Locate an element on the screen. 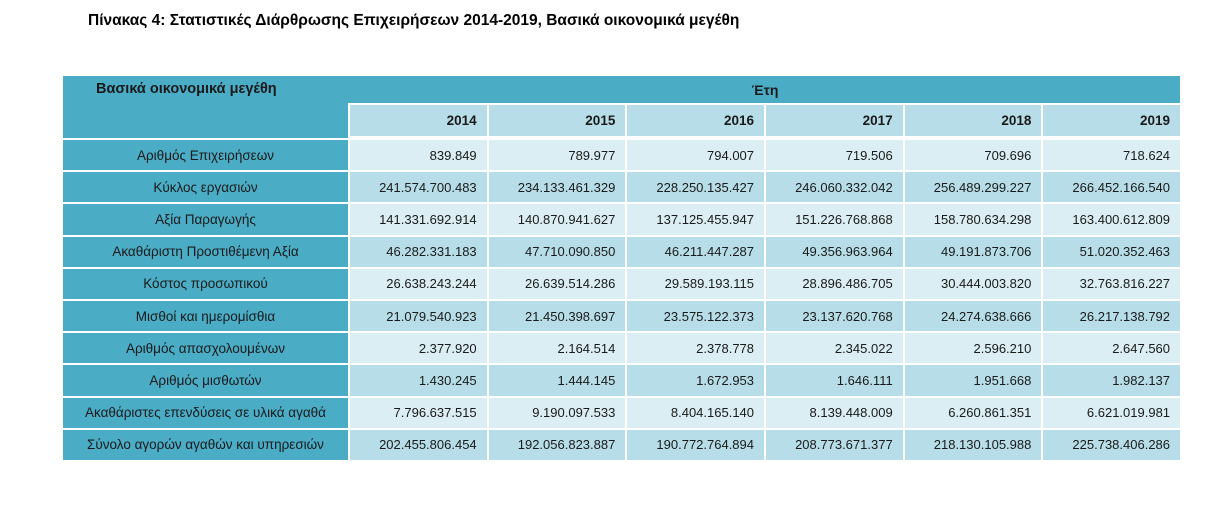  value-cell: 789.977 is located at coordinates (557, 155).